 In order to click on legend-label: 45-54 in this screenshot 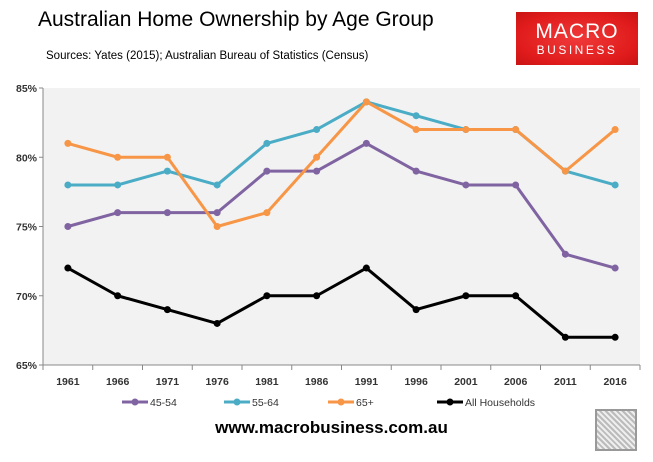, I will do `click(163, 403)`.